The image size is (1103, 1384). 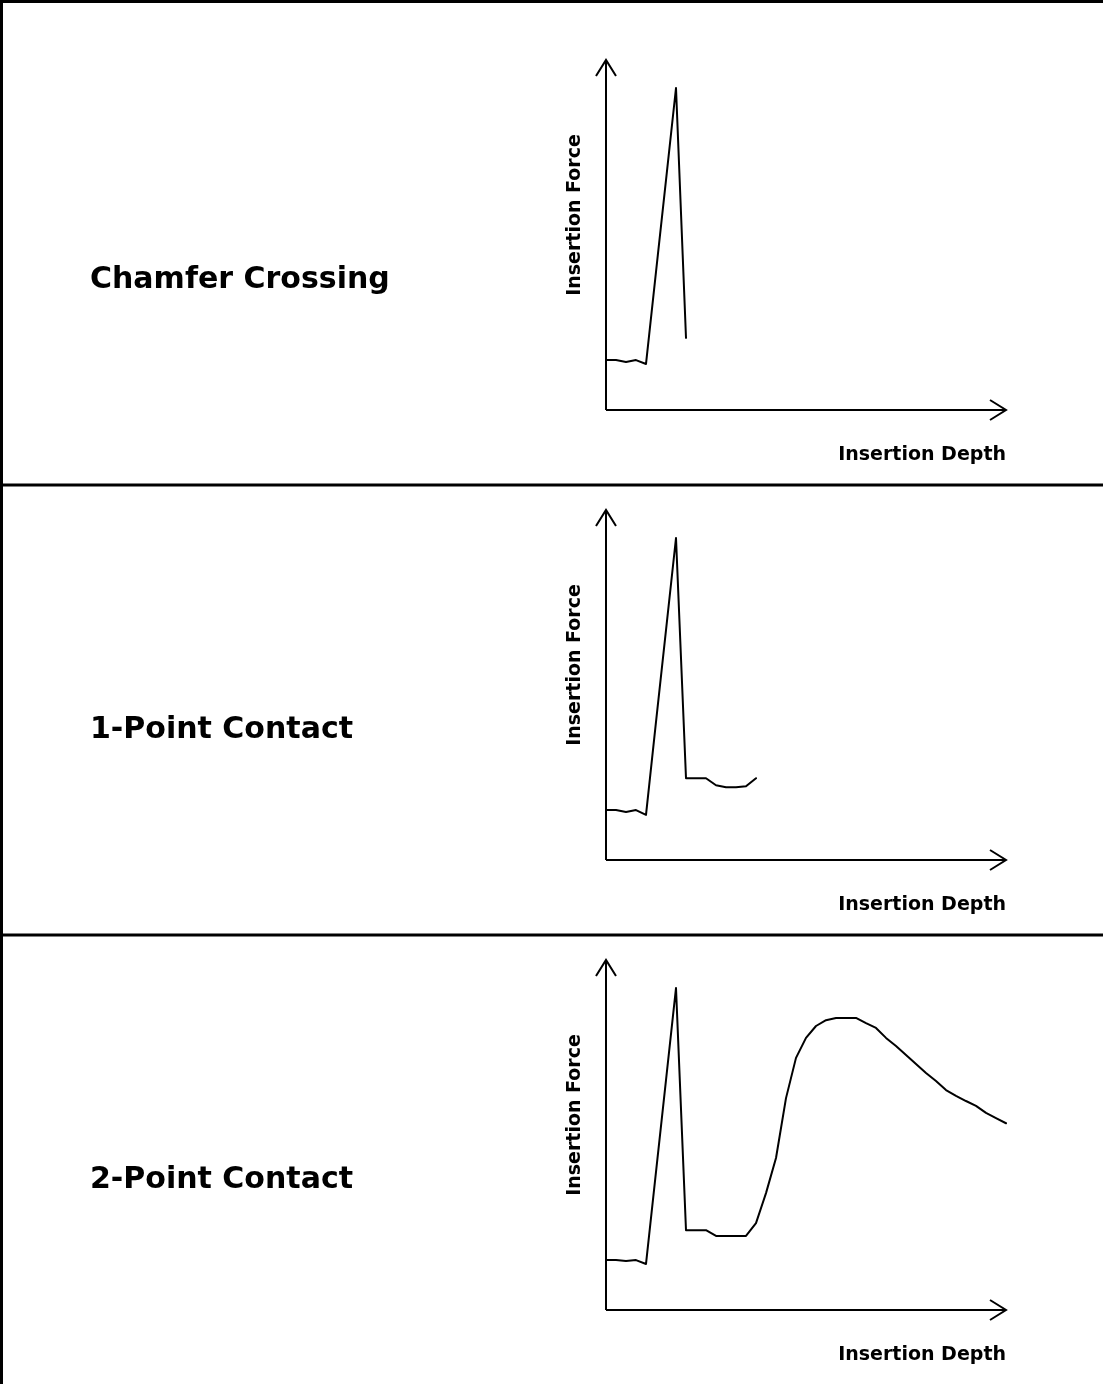 I want to click on text: 2-Point Contact, so click(x=222, y=1177).